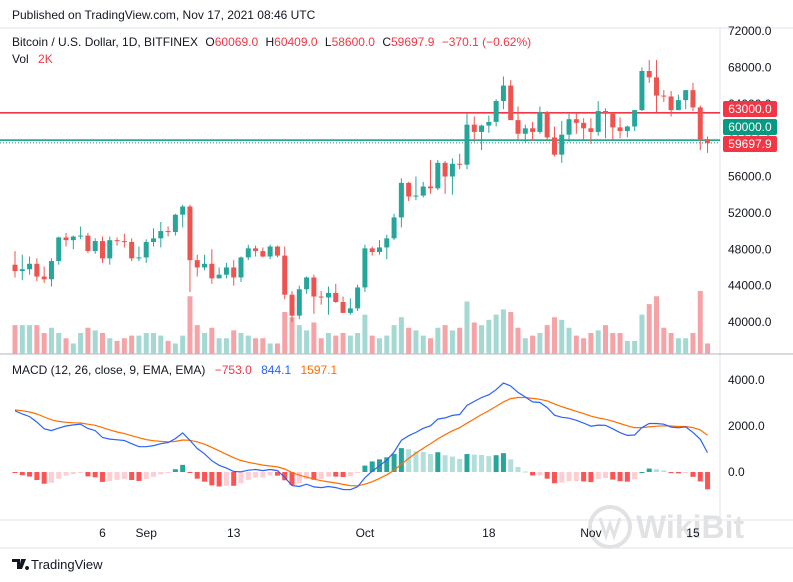 The height and width of the screenshot is (582, 793). What do you see at coordinates (489, 533) in the screenshot?
I see `time-tick-label: 18` at bounding box center [489, 533].